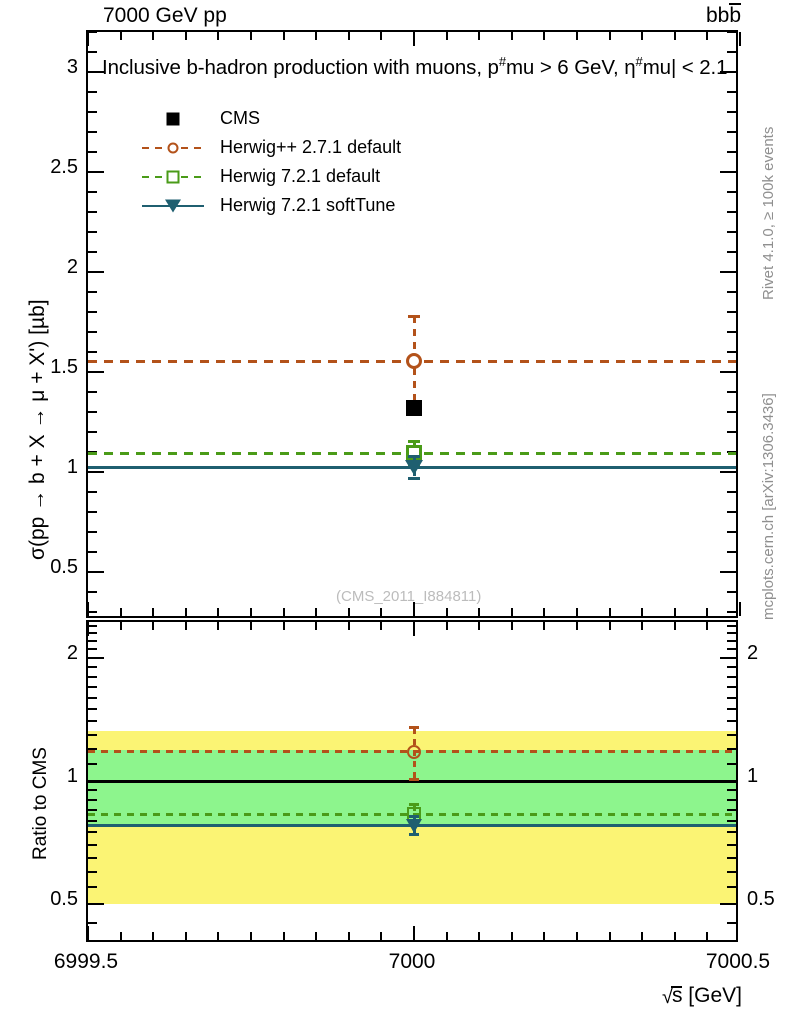 This screenshot has height=1024, width=786. What do you see at coordinates (685, 67) in the screenshot?
I see `plot-title-post: mu| < 2.1` at bounding box center [685, 67].